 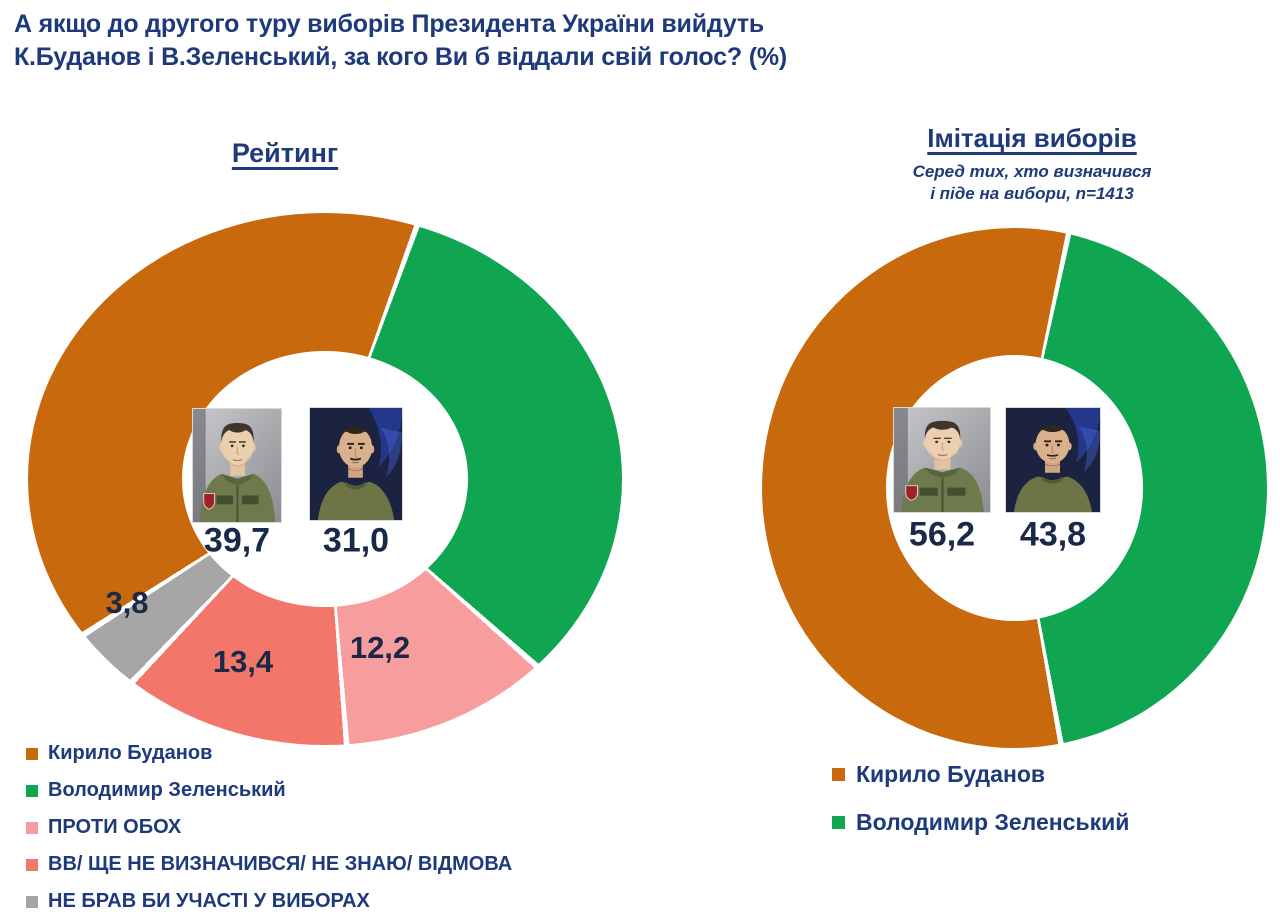 I want to click on legend-label: НЕ БРАВ БИ УЧАСТІ У ВИБОРАХ, so click(x=209, y=901).